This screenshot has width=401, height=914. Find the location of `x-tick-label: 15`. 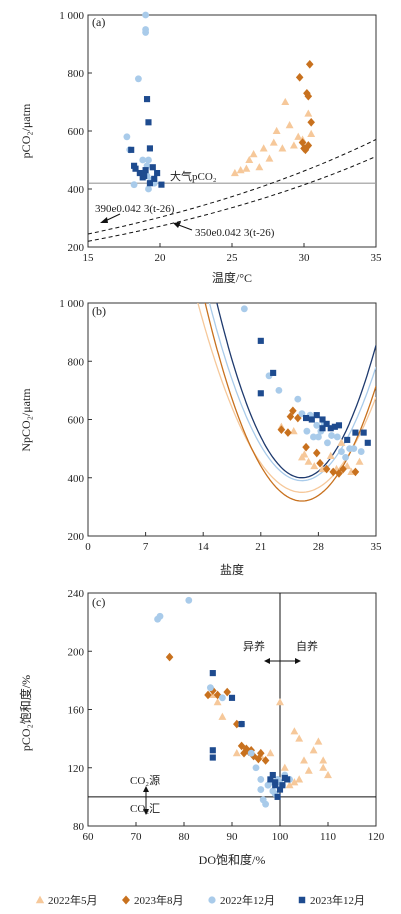

x-tick-label: 15 is located at coordinates (89, 258).